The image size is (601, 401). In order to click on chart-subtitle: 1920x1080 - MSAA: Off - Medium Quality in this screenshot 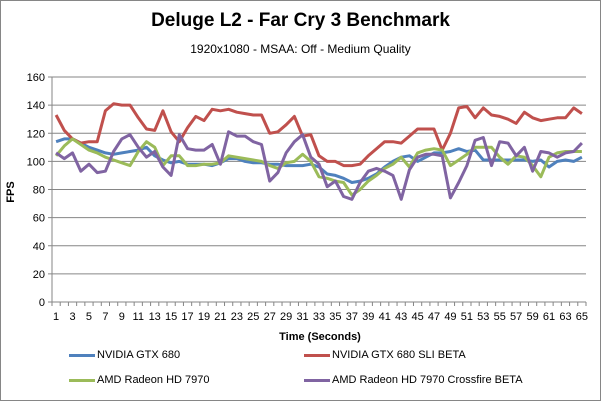, I will do `click(300, 49)`.